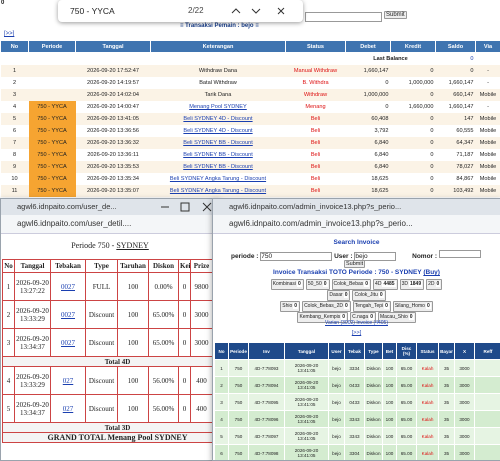  Describe the element at coordinates (218, 95) in the screenshot. I see `cell: Tarik Dana` at that location.